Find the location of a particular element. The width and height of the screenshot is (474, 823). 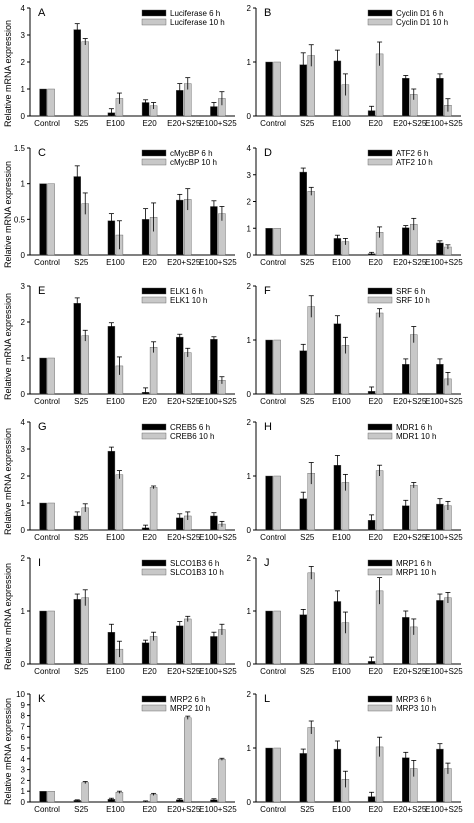

panel-h-letter: H is located at coordinates (268, 427).